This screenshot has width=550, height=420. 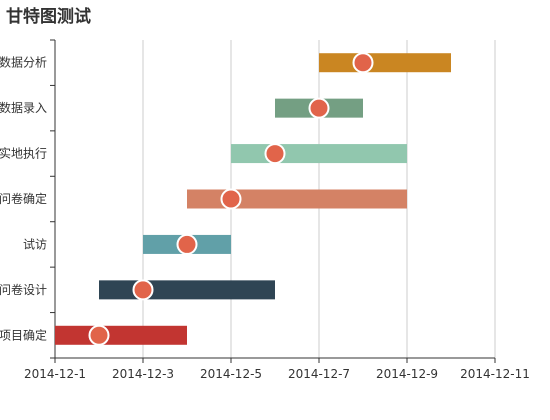 What do you see at coordinates (23, 334) in the screenshot?
I see `y-tick-label: 项目确定` at bounding box center [23, 334].